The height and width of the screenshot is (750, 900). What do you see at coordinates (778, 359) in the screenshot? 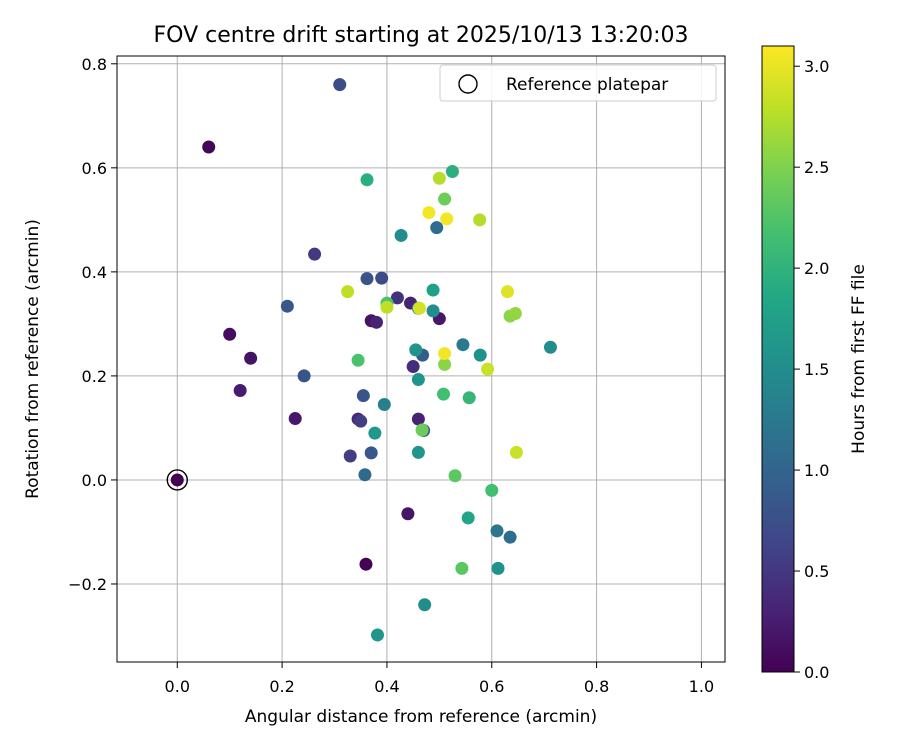
I see `colorbar` at bounding box center [778, 359].